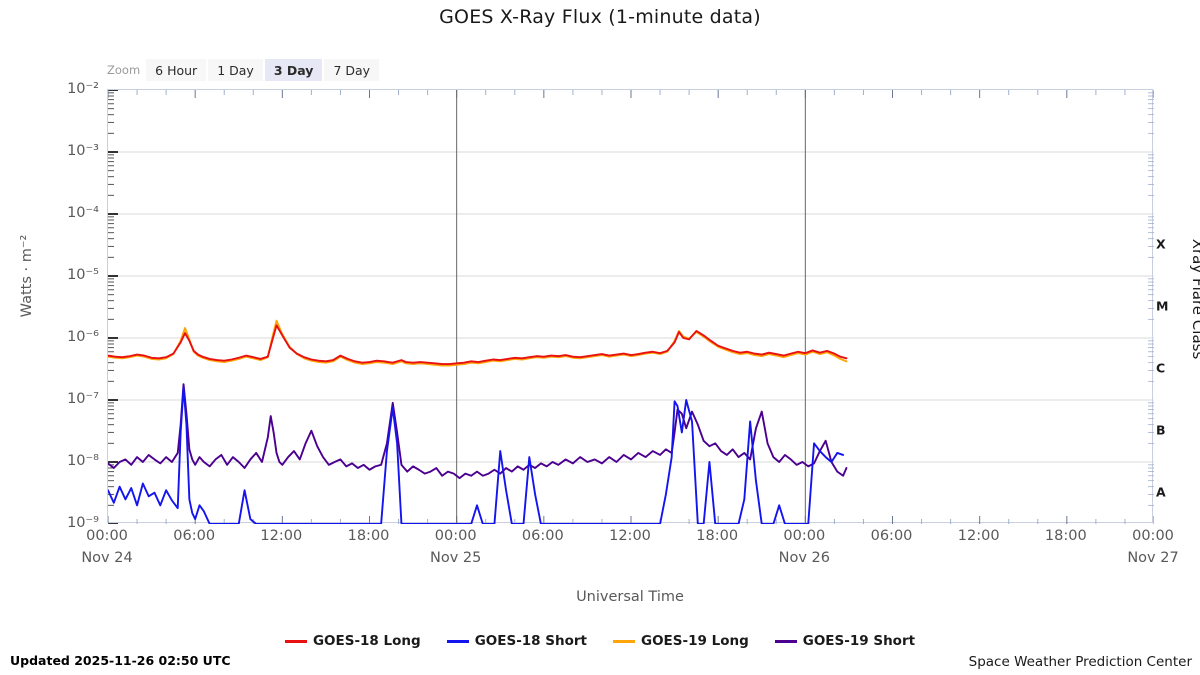  Describe the element at coordinates (176, 70) in the screenshot. I see `zoom-button-6-hour: 6 Hour` at that location.